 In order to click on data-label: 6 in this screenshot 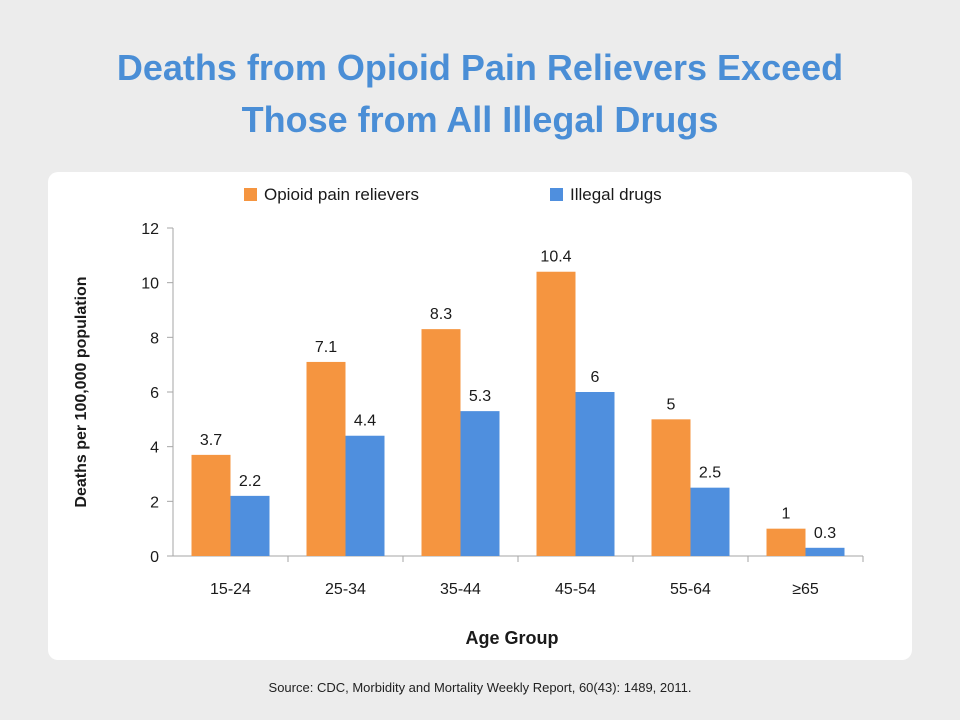, I will do `click(595, 377)`.